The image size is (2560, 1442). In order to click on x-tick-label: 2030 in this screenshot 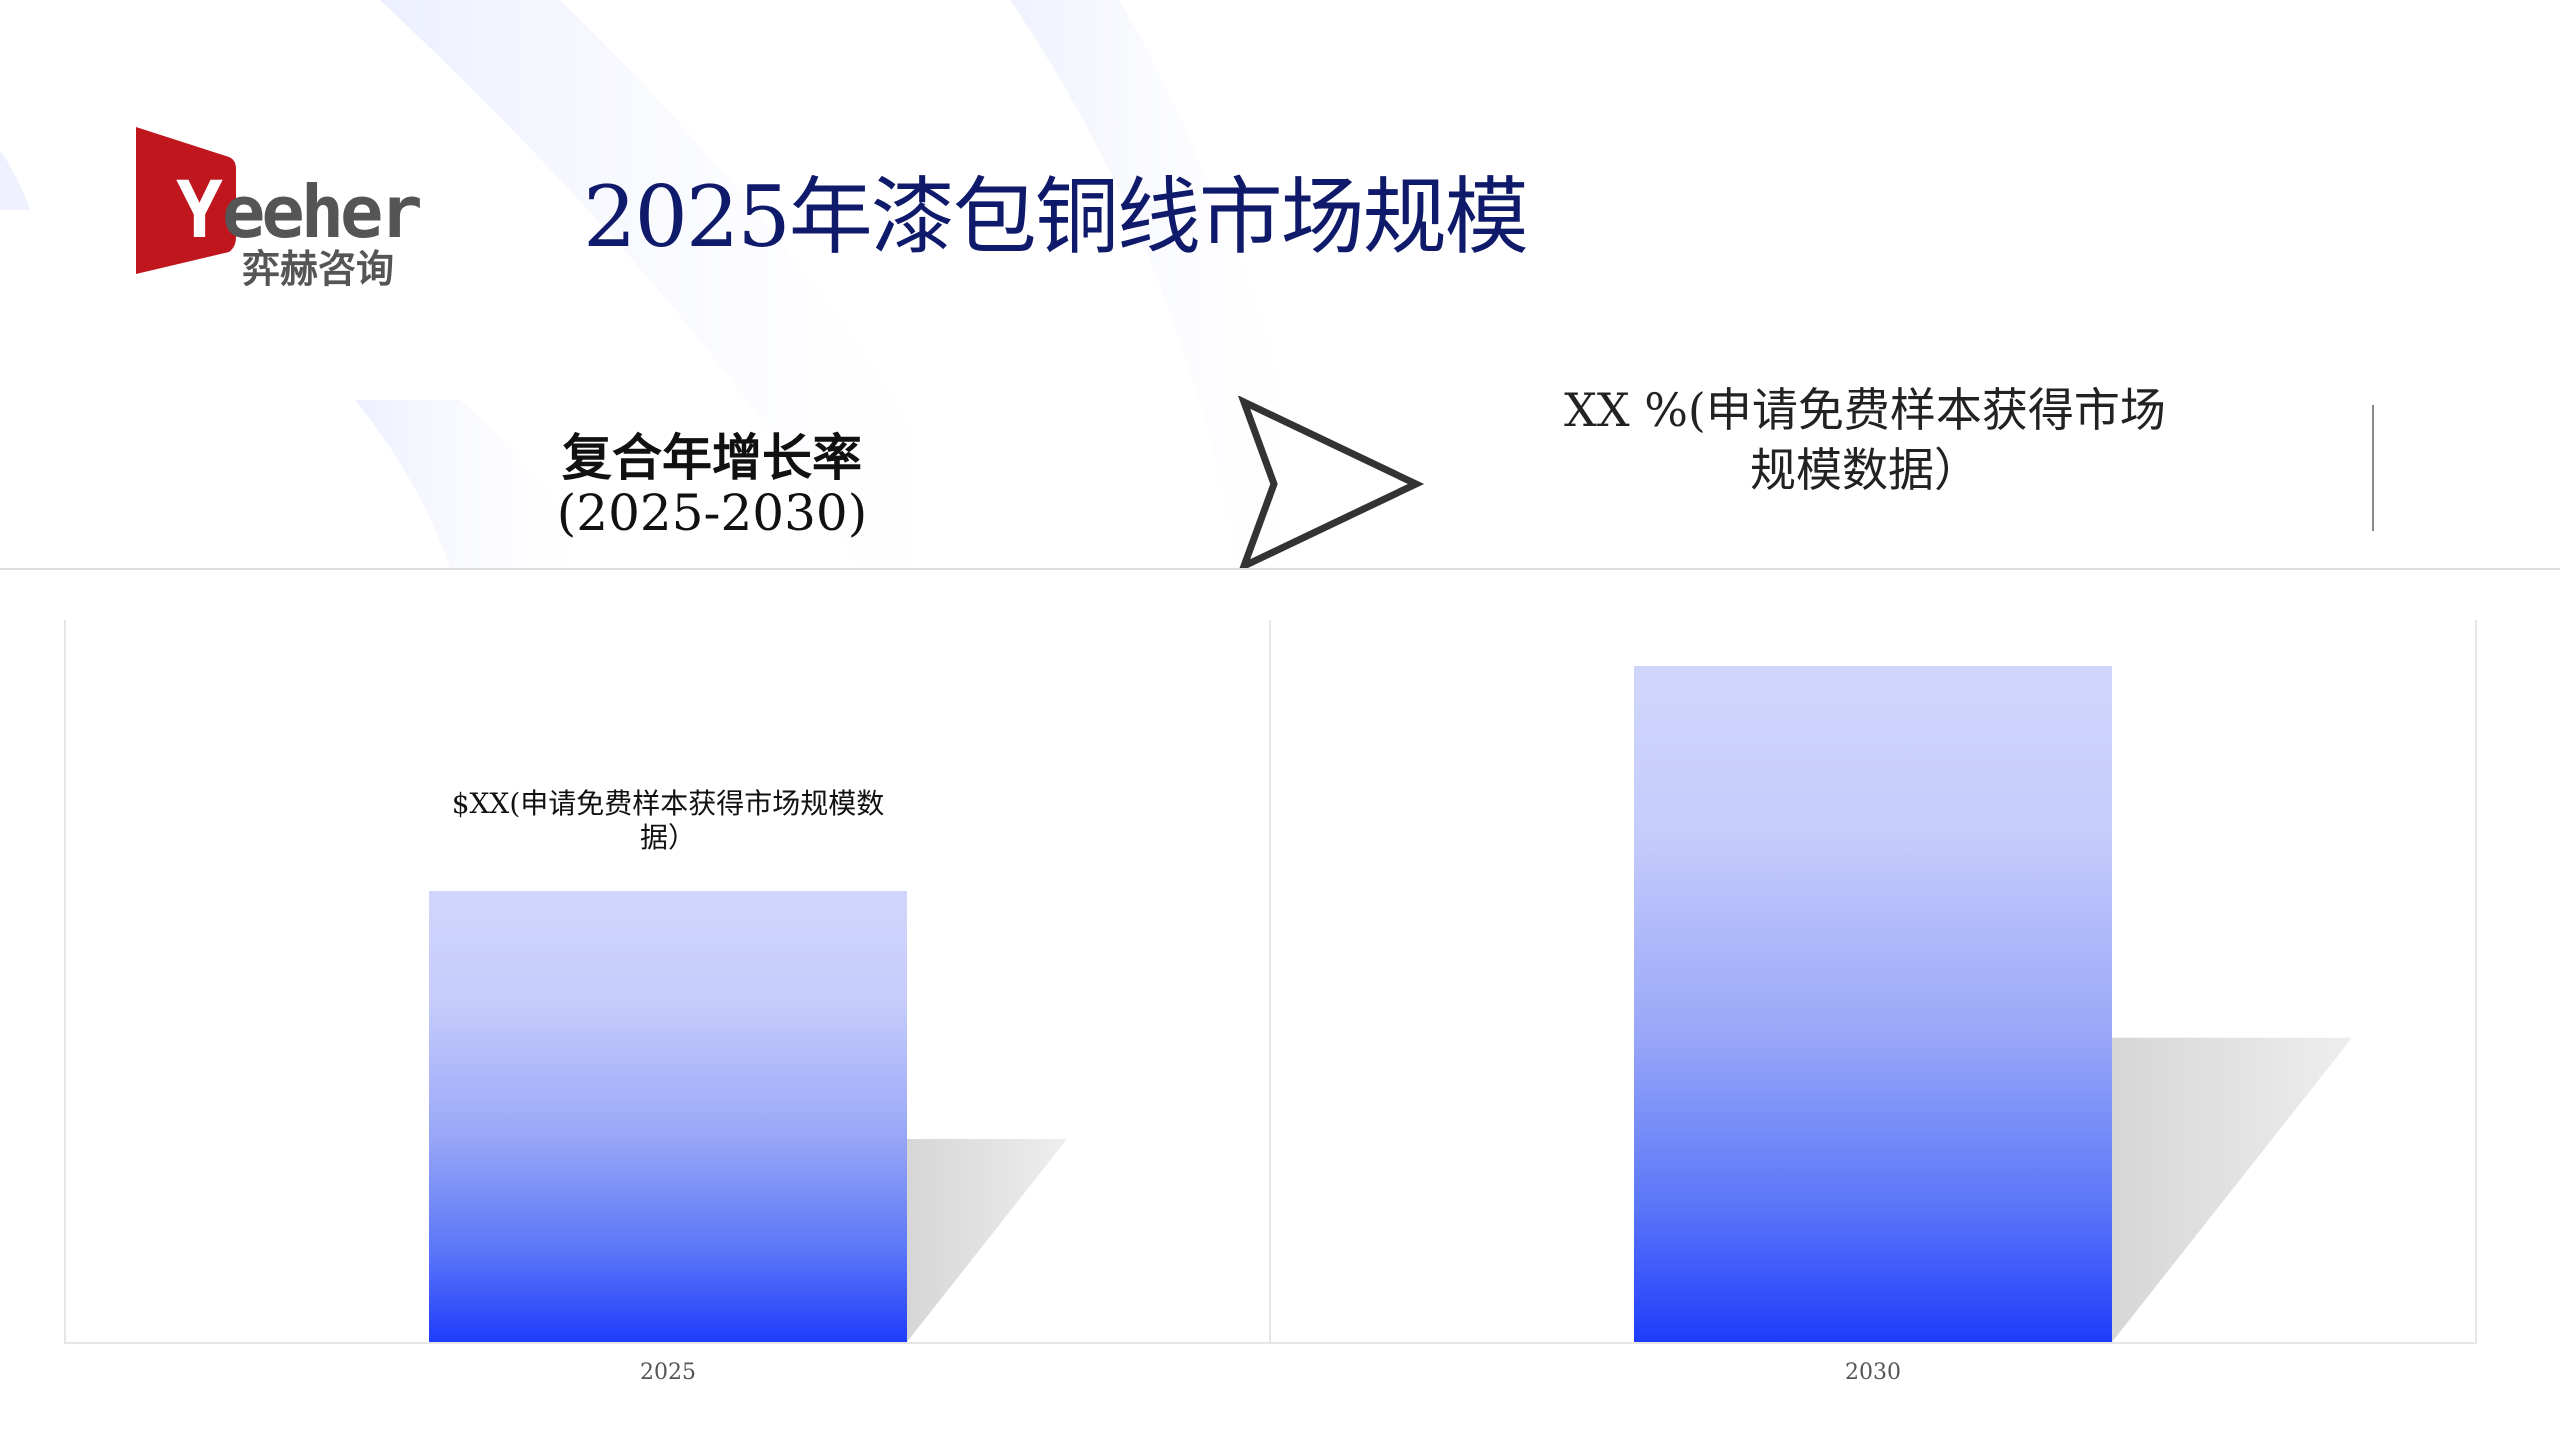, I will do `click(1873, 1372)`.